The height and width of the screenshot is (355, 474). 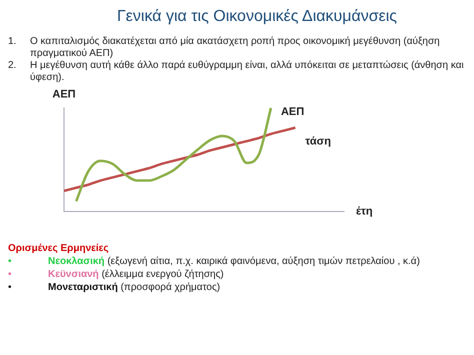 I want to click on text: 2. Η μεγέθυνση αυτή κάθε άλλο παρά ευθύγραμμη είναι, αλλά υπόκειται σε μεταπτώσεις (άνθηση και ύφεση)., so click(x=236, y=71).